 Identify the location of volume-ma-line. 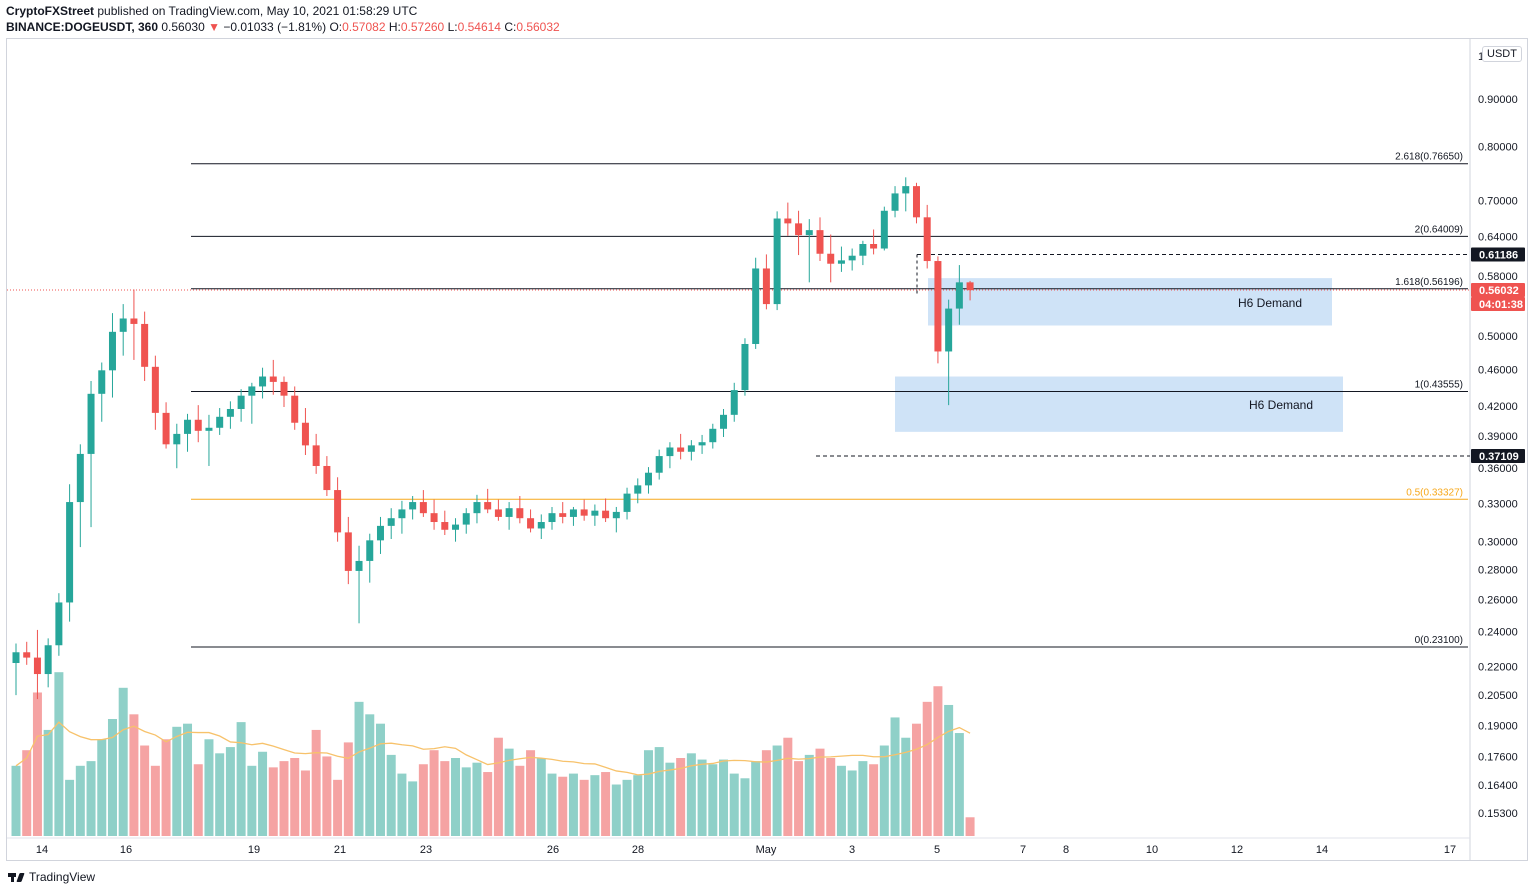
(493, 748).